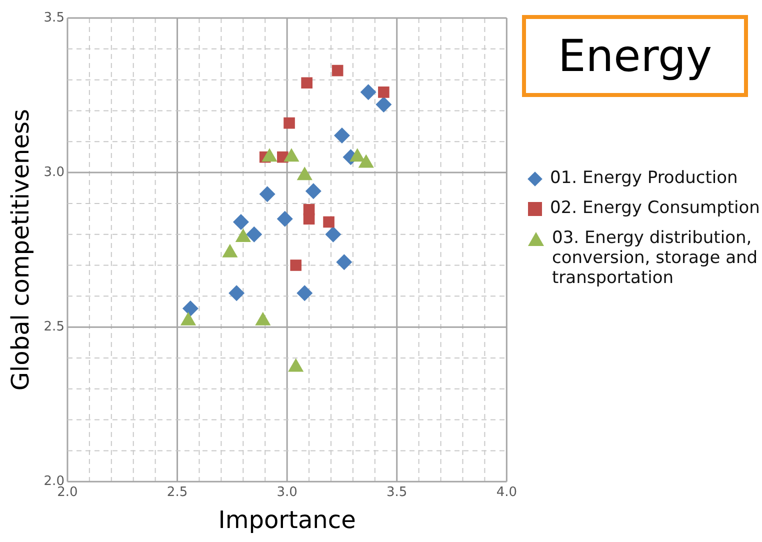  Describe the element at coordinates (54, 18) in the screenshot. I see `y-tick-label: 3.5` at that location.